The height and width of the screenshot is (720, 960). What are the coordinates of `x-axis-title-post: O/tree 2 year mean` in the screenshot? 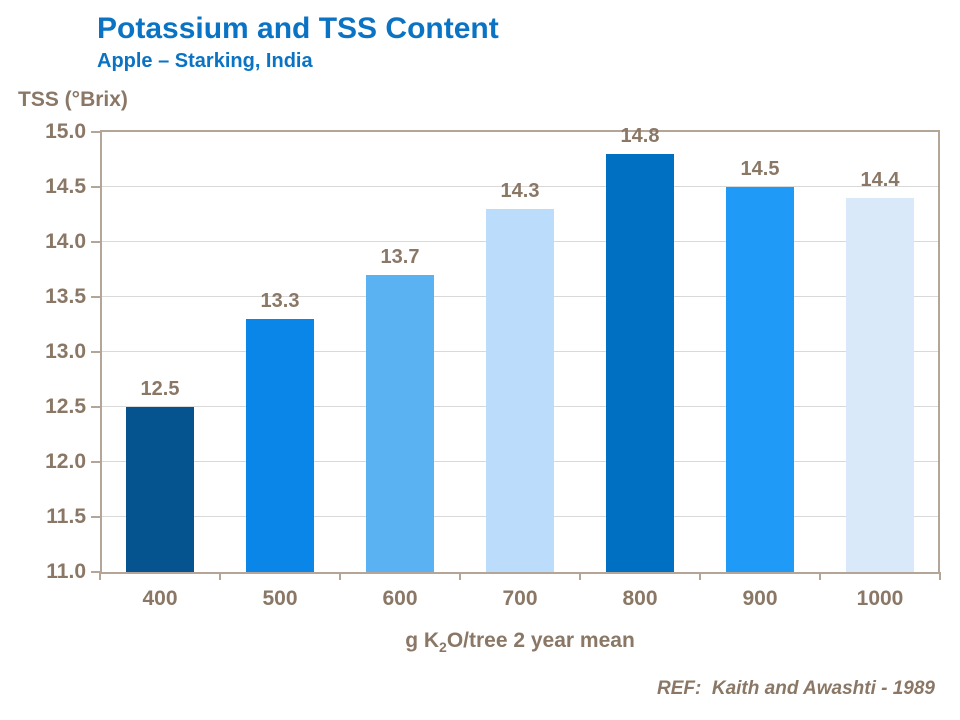 It's located at (540, 640).